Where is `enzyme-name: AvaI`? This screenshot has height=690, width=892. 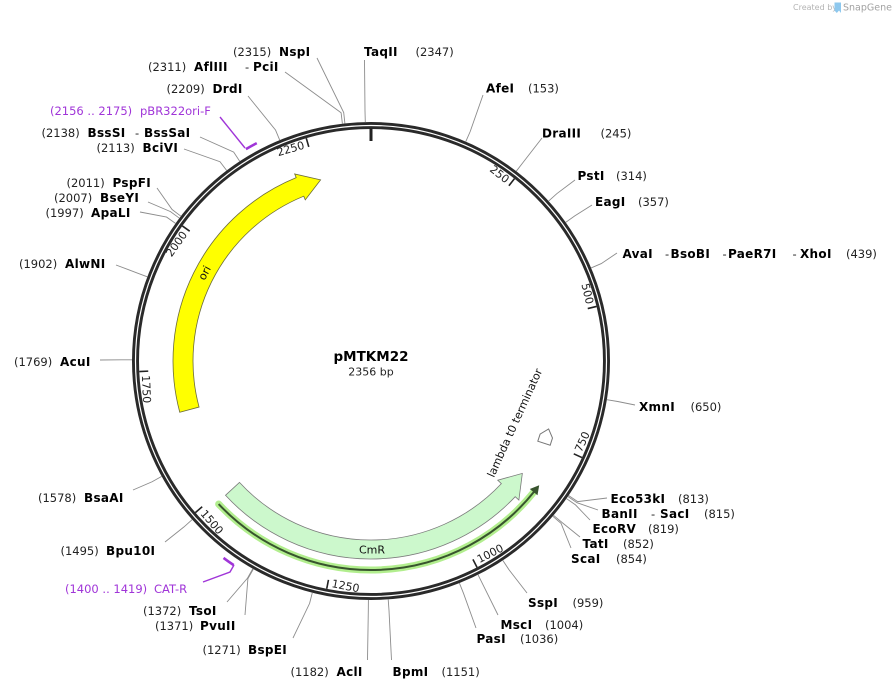
enzyme-name: AvaI is located at coordinates (638, 254).